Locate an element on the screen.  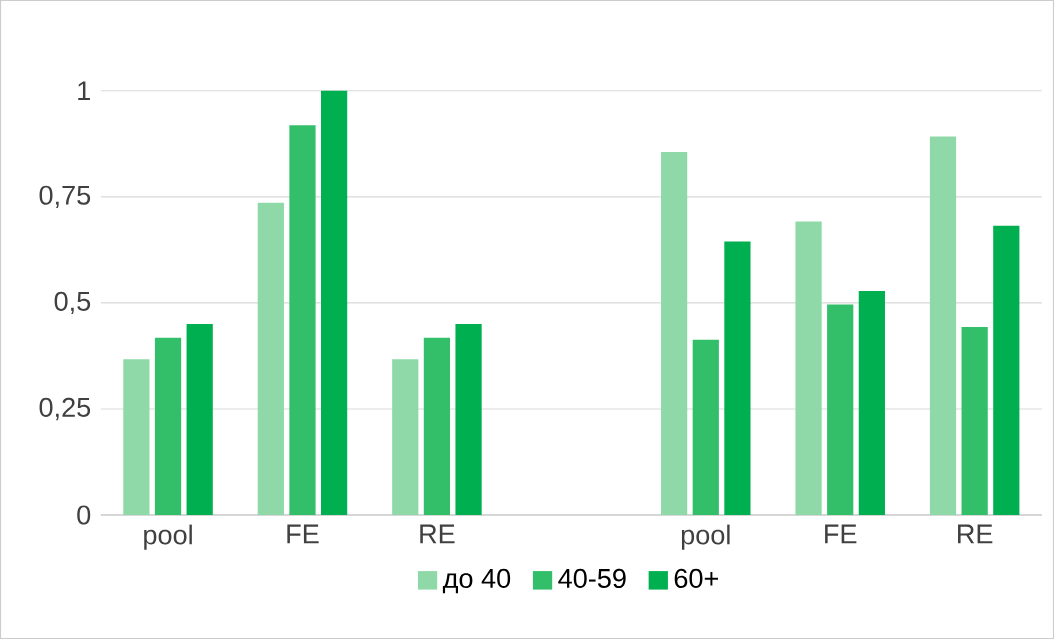
legend-label: до 40 is located at coordinates (476, 581).